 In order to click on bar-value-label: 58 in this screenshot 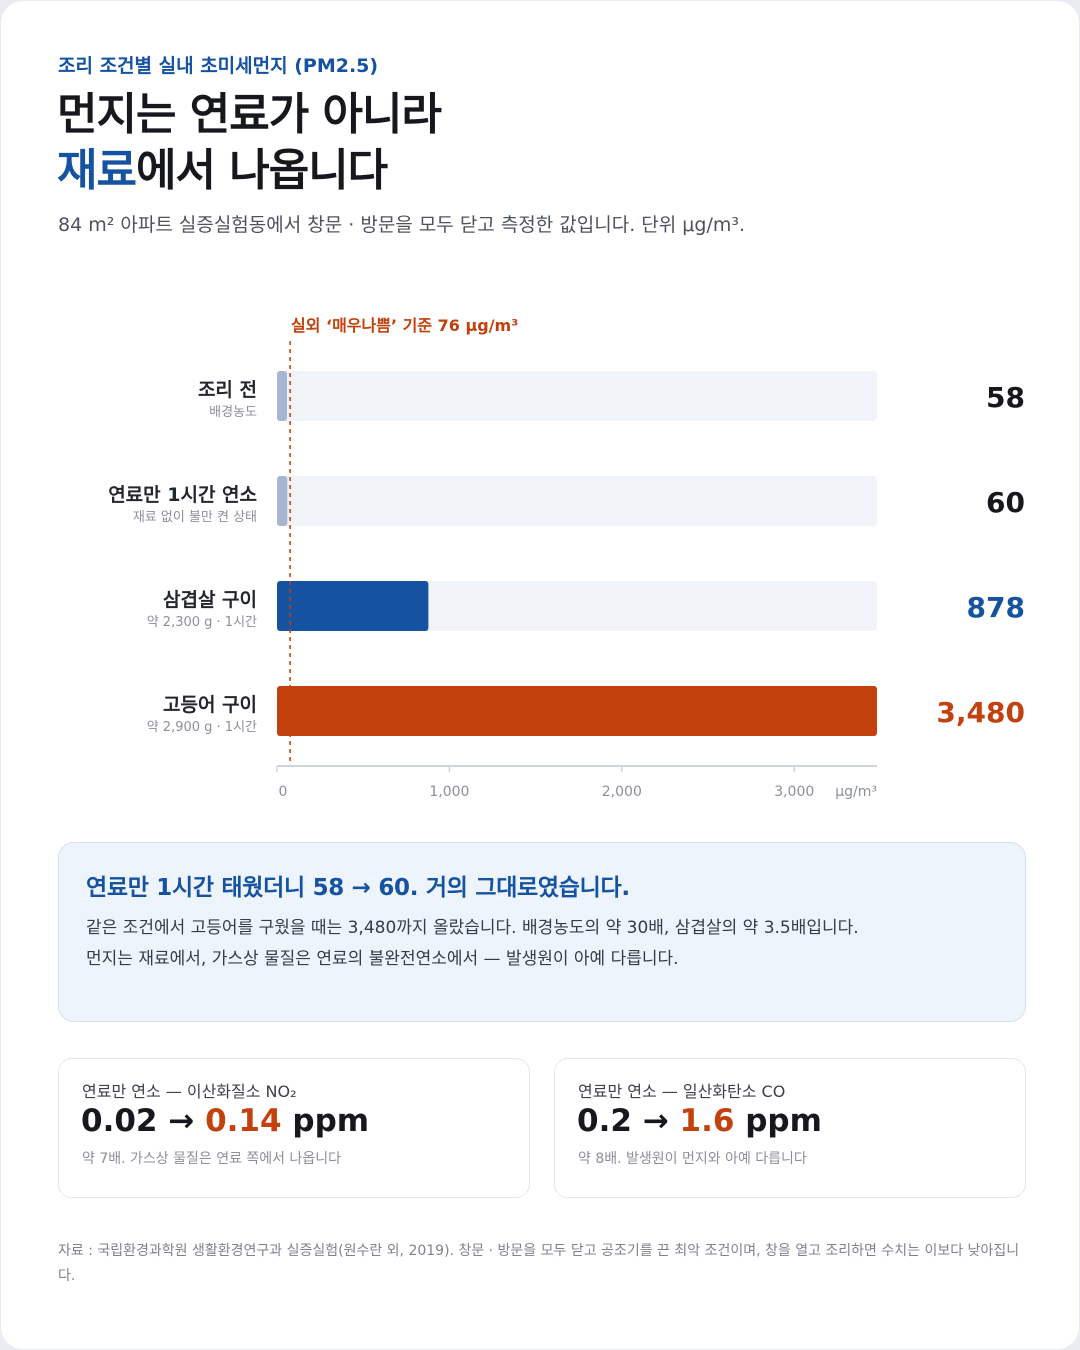, I will do `click(1005, 397)`.